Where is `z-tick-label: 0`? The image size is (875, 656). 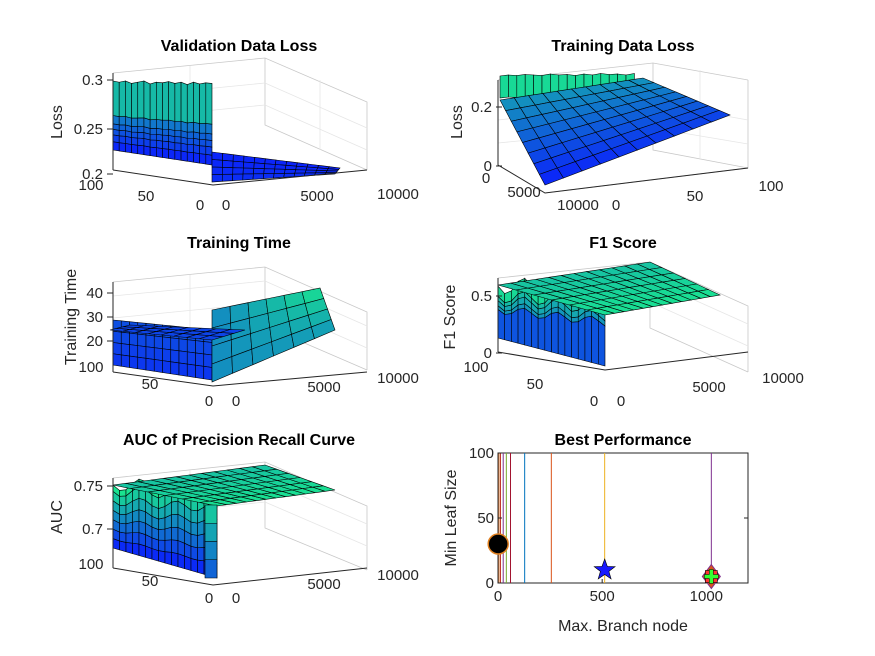 z-tick-label: 0 is located at coordinates (488, 353).